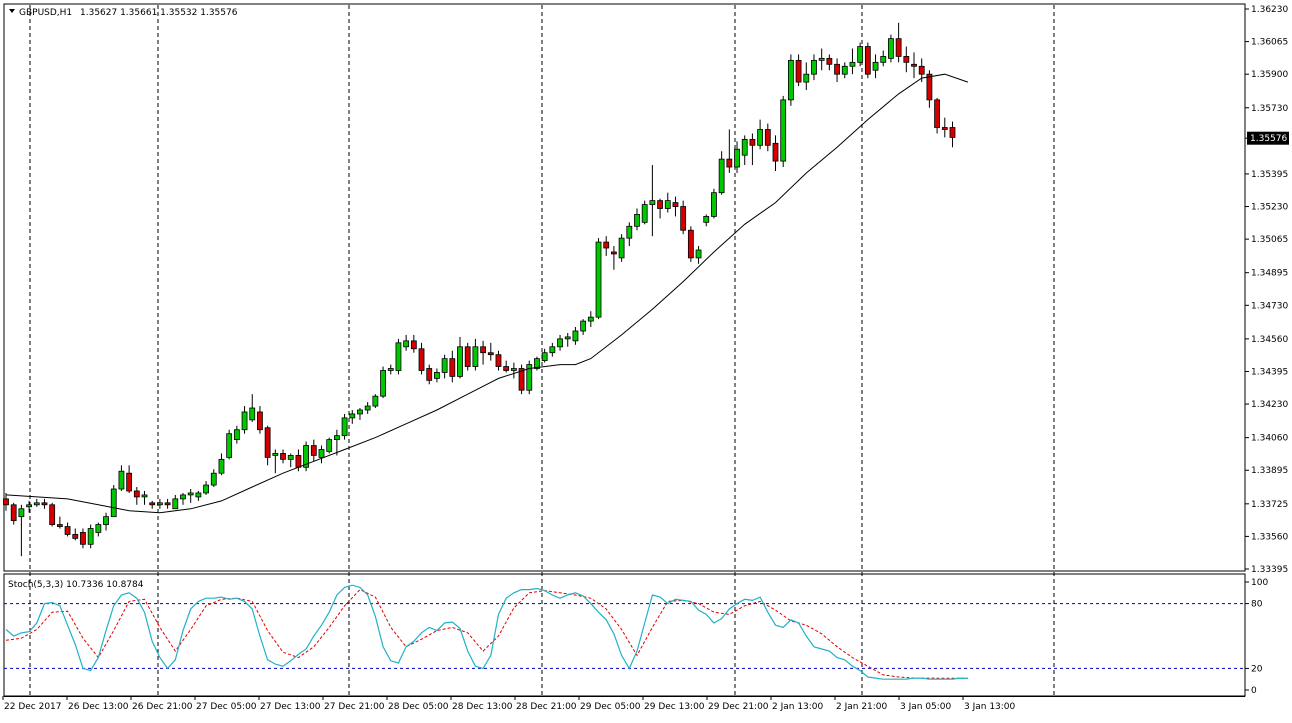  I want to click on time-tick-label: 22 Dec 2017, so click(33, 707).